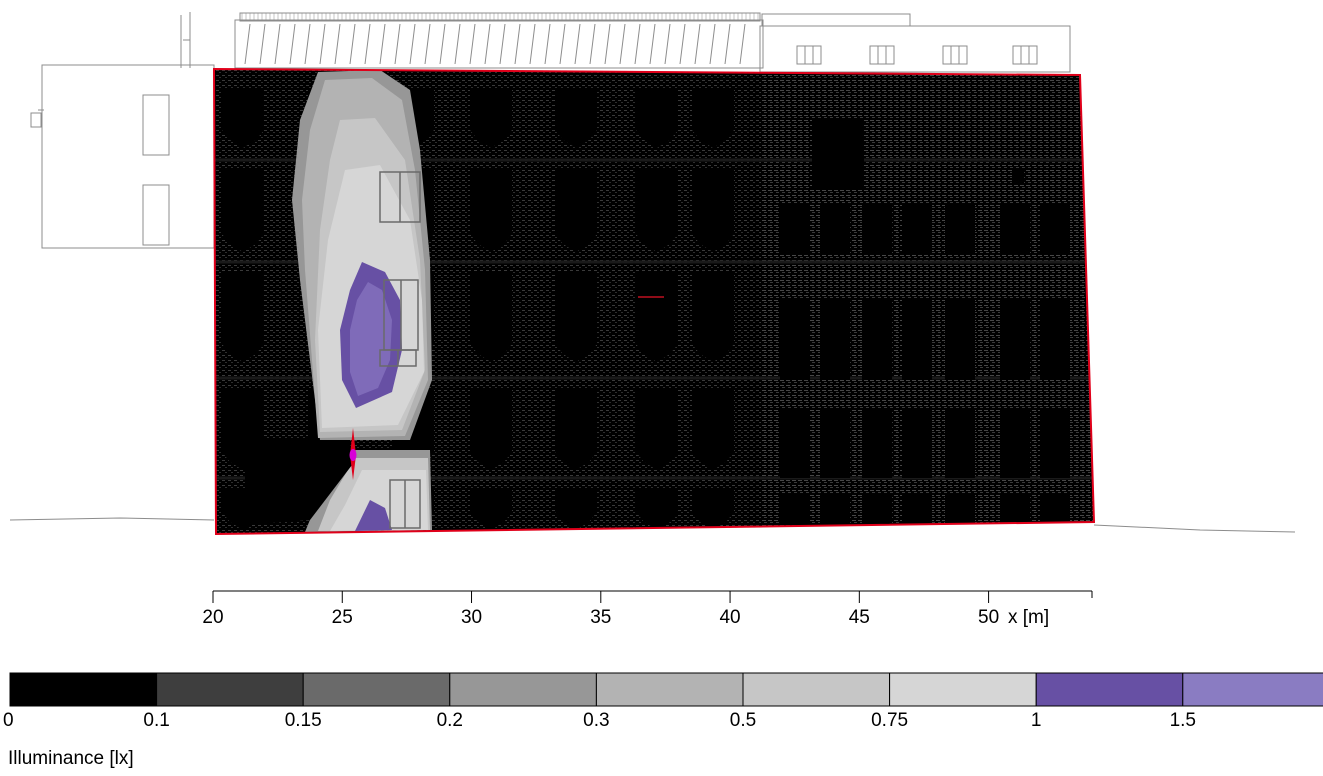  Describe the element at coordinates (652, 596) in the screenshot. I see `x-axis` at that location.